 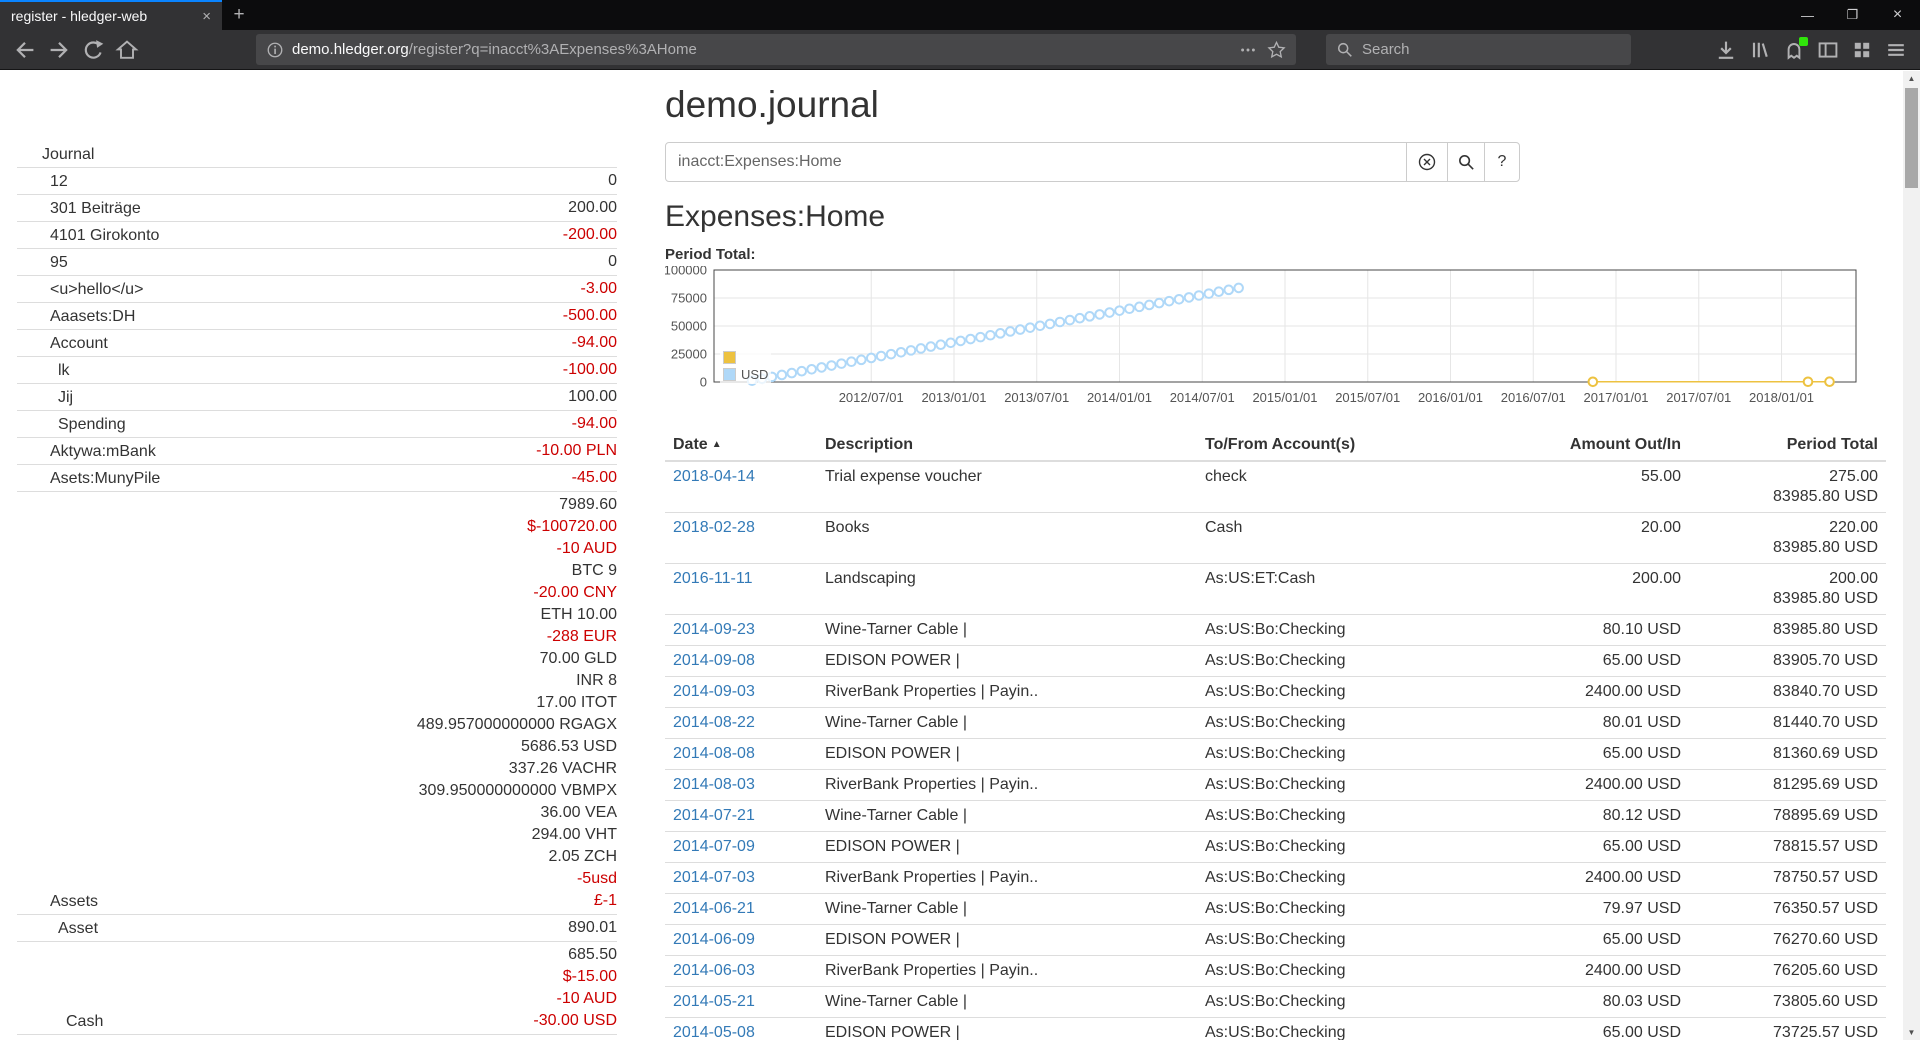 What do you see at coordinates (79, 343) in the screenshot?
I see `account-name: Account` at bounding box center [79, 343].